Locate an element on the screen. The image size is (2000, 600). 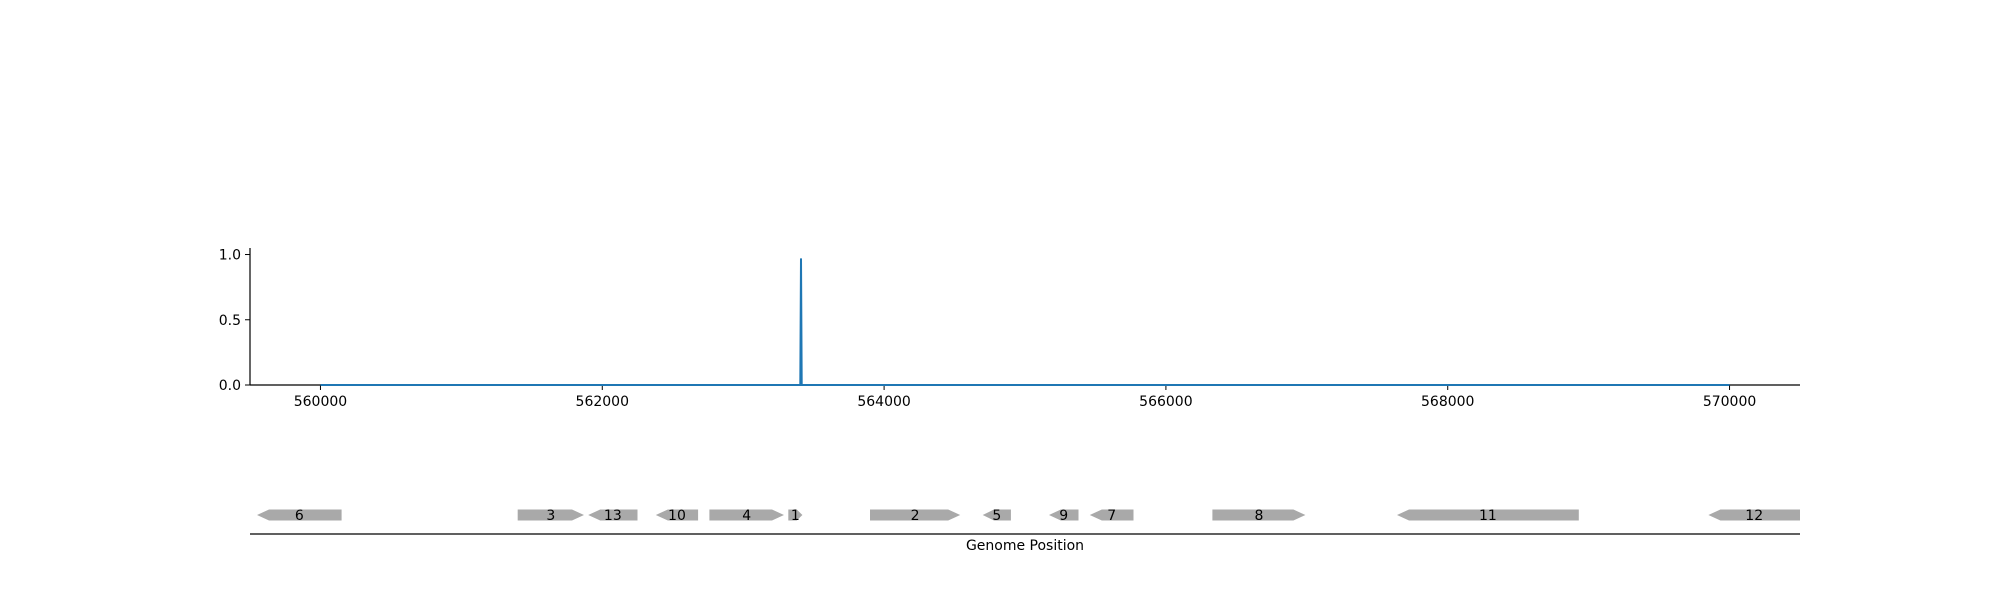
gene-label: 13 is located at coordinates (613, 516).